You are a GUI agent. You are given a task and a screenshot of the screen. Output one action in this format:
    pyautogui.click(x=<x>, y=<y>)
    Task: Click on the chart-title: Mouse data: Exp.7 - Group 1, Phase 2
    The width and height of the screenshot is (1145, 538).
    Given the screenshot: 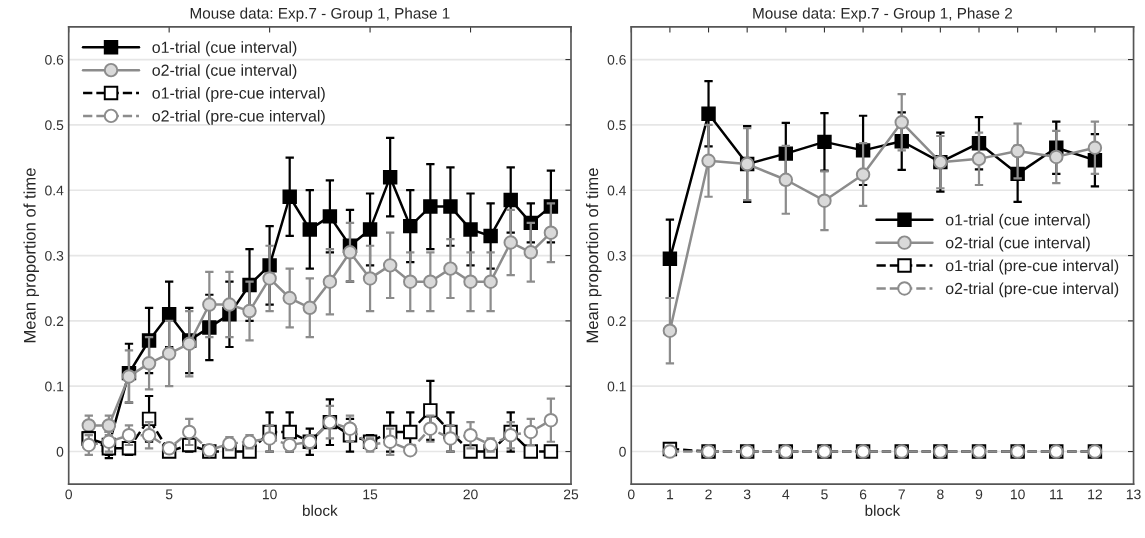 What is the action you would take?
    pyautogui.click(x=883, y=14)
    